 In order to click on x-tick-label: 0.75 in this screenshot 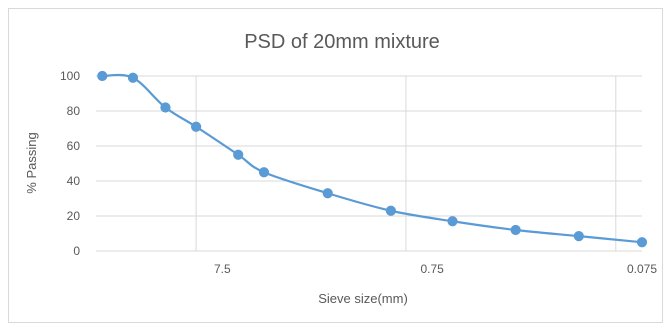, I will do `click(432, 269)`.